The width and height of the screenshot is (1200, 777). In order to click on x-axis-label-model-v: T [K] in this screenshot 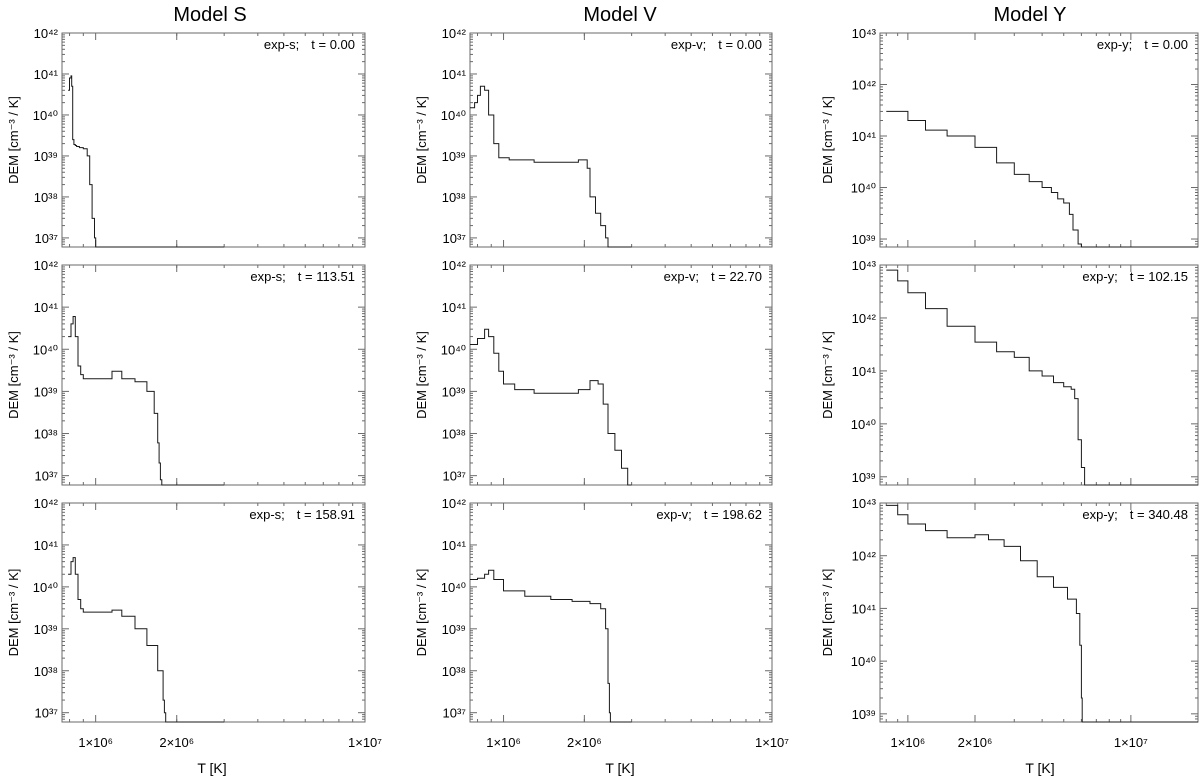, I will do `click(619, 768)`.